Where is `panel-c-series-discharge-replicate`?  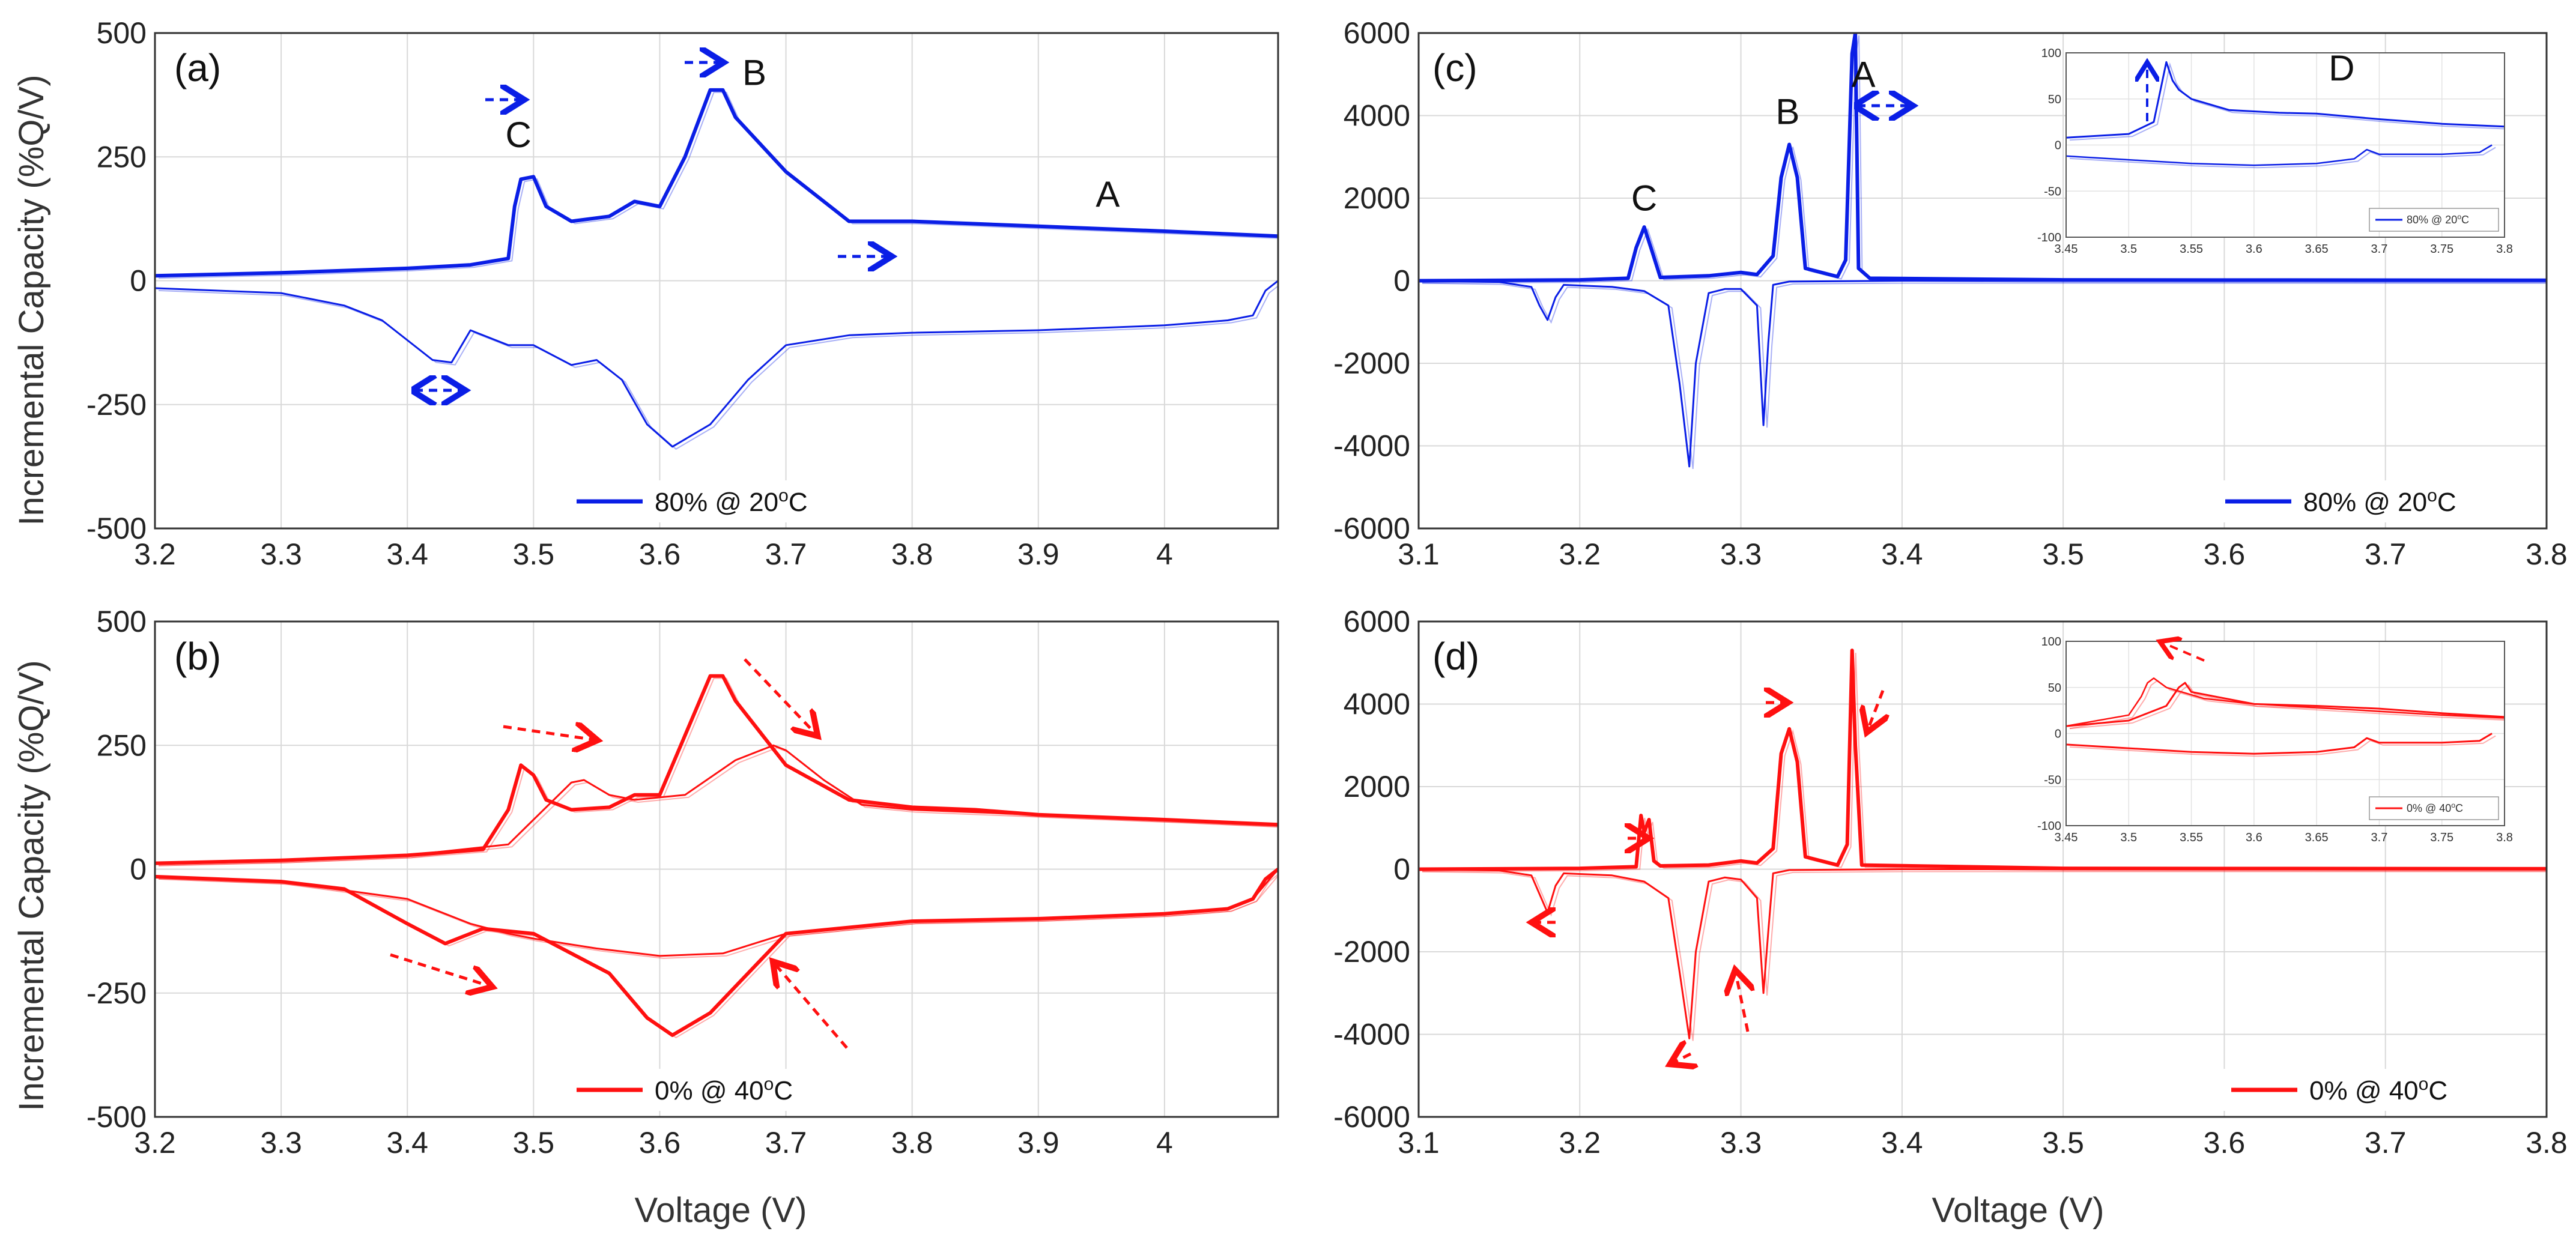
panel-c-series-discharge-replicate is located at coordinates (1984, 376).